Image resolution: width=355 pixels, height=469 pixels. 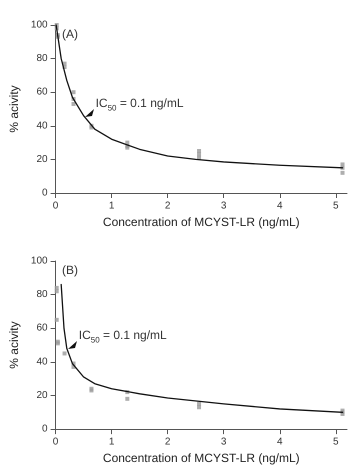 I want to click on annotation: (B), so click(x=70, y=270).